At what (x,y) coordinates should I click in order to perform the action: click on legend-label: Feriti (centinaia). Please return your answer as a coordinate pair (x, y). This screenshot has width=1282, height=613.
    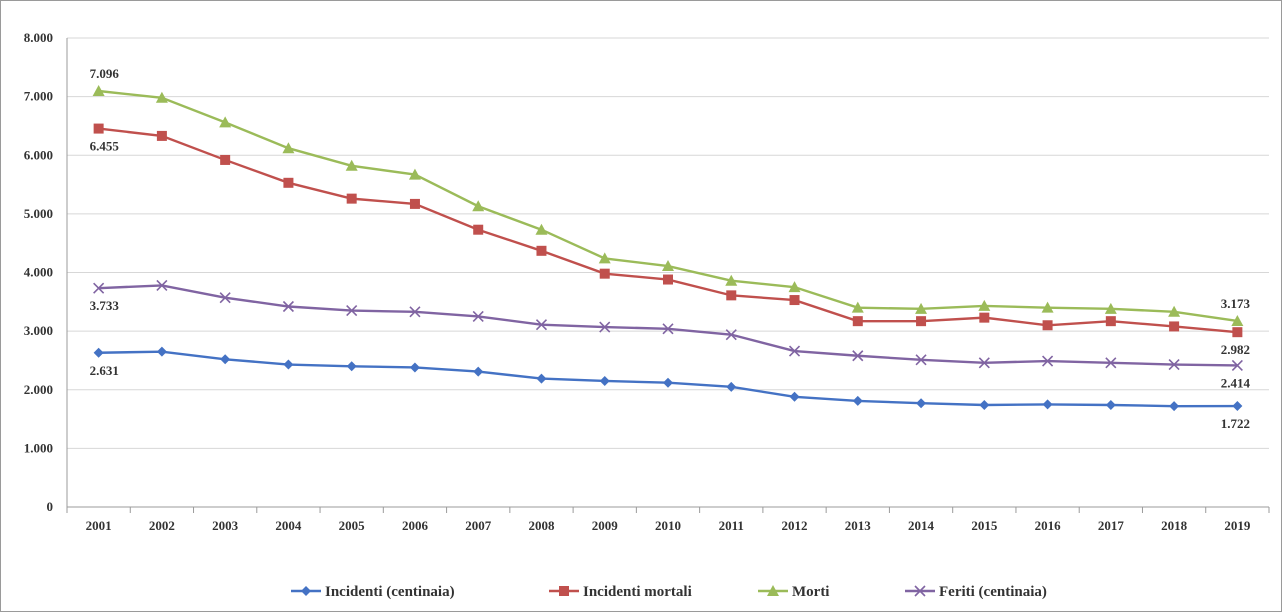
    Looking at the image, I should click on (993, 592).